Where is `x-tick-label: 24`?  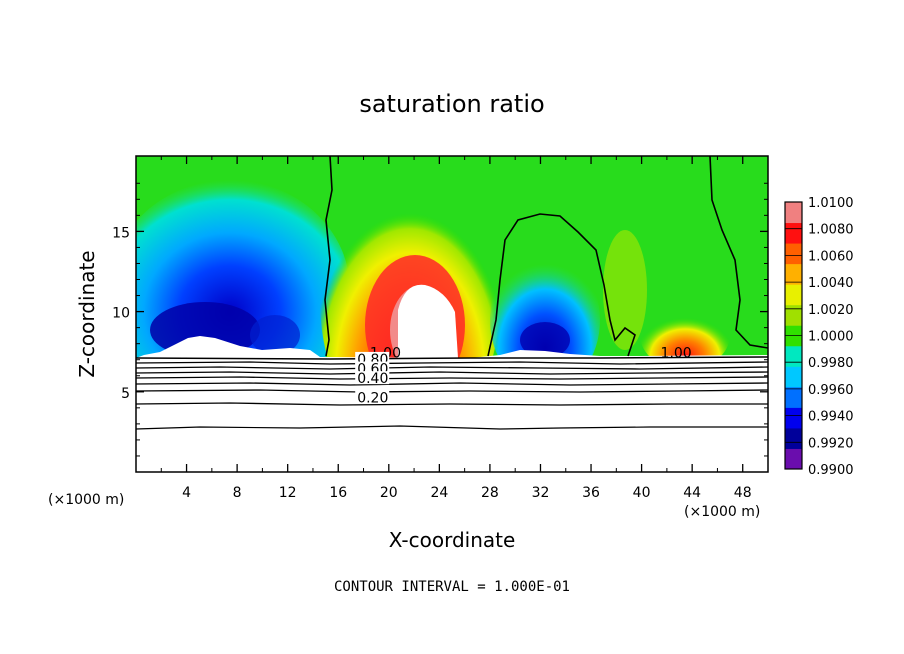
x-tick-label: 24 is located at coordinates (439, 493).